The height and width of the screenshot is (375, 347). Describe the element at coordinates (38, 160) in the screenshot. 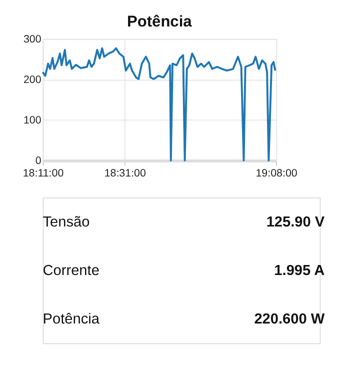

I see `y-tick-label: 0` at that location.